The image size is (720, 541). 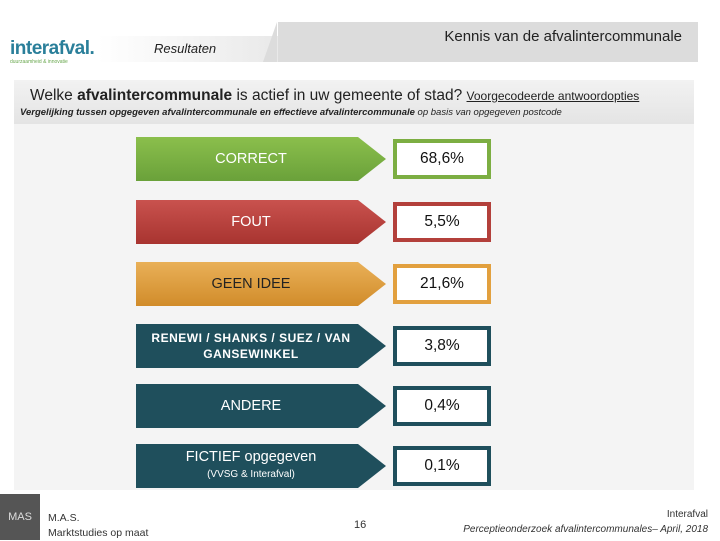 I want to click on mas-logo-text: MAS, so click(x=20, y=517).